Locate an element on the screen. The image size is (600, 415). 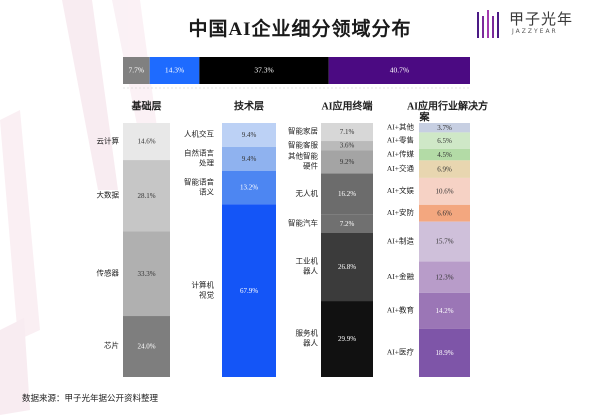
category-label: 自然语言 is located at coordinates (199, 153).